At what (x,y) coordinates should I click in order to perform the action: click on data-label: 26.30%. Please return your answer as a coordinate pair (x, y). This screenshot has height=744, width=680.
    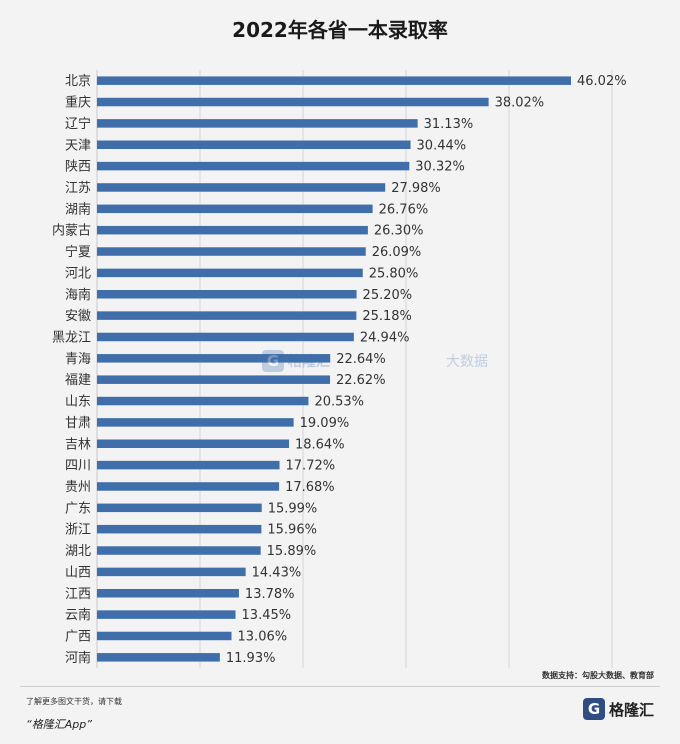
    Looking at the image, I should click on (399, 231).